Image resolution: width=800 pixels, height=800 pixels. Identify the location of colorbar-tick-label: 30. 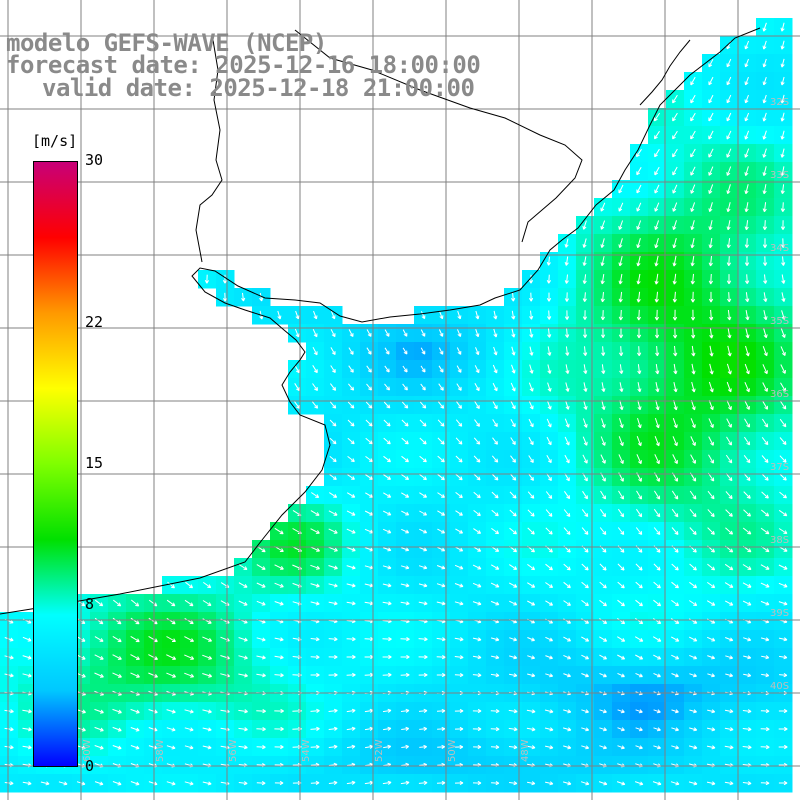
(94, 160).